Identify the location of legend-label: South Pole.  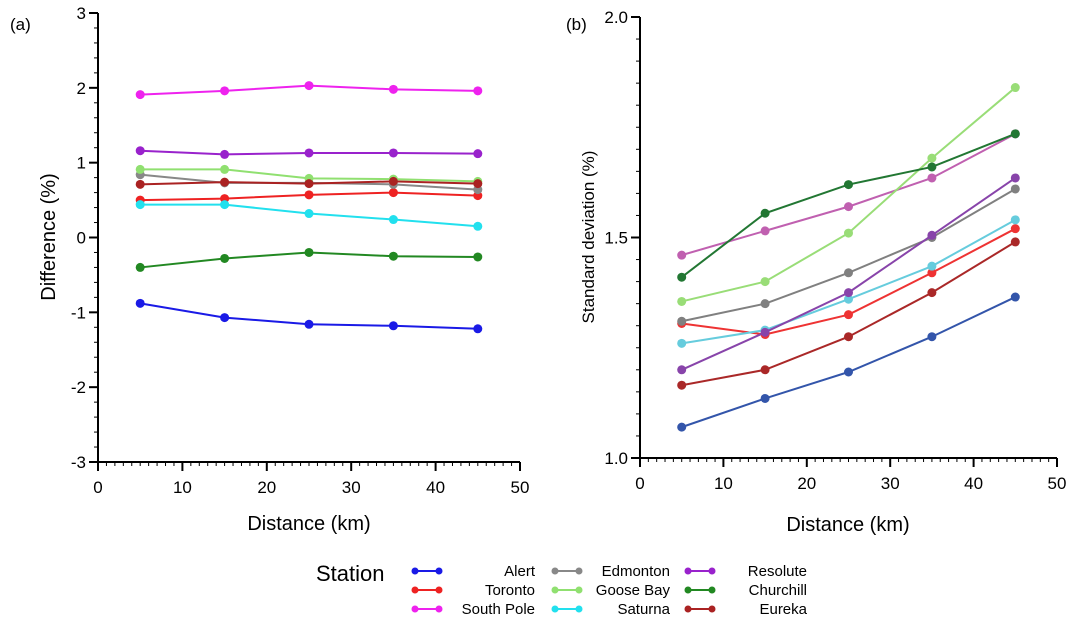
(498, 609).